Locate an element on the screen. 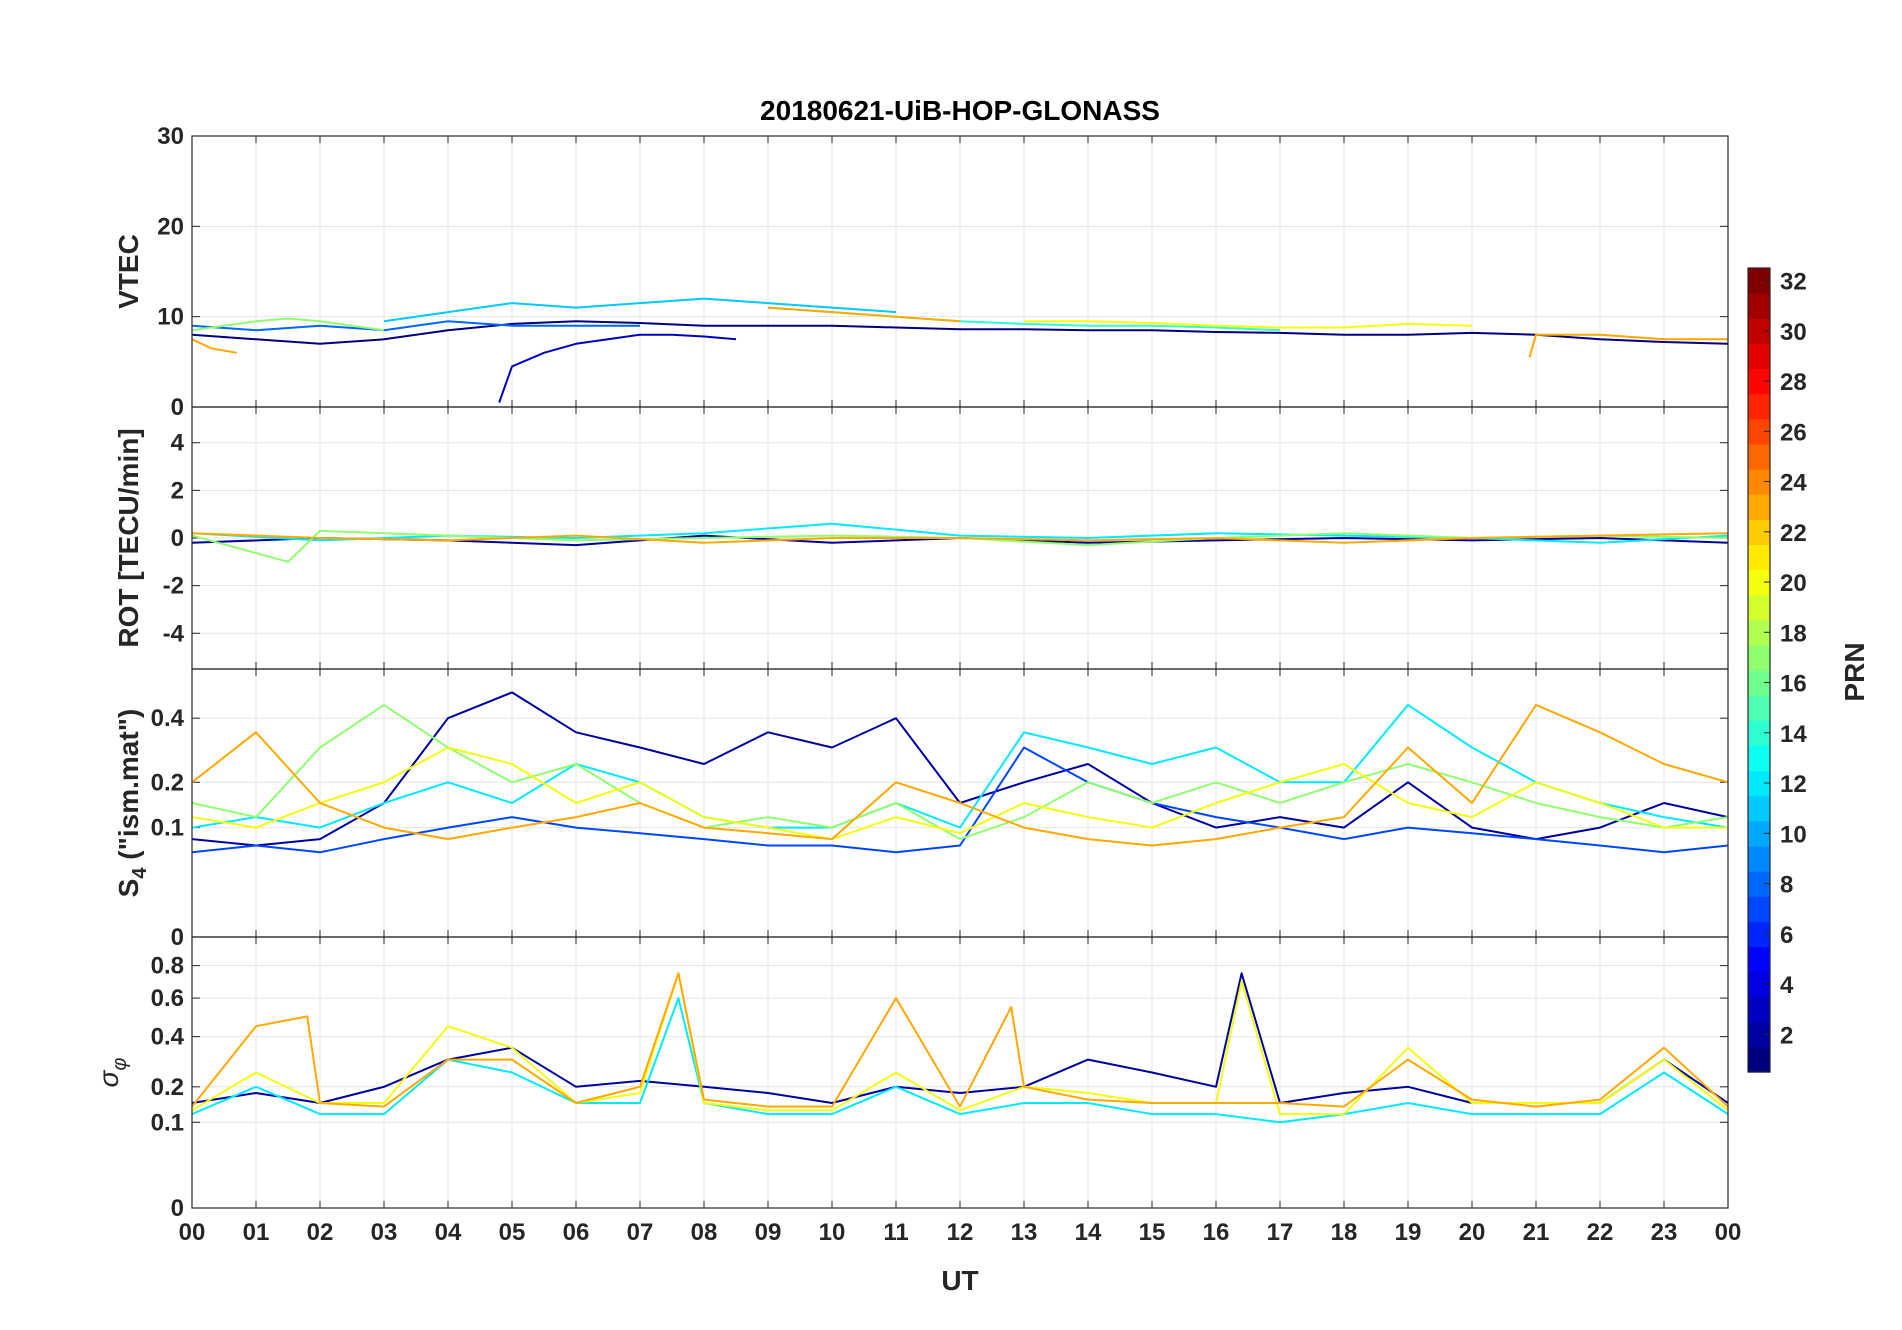 Image resolution: width=1902 pixels, height=1330 pixels. colorbar-tick-label: 22 is located at coordinates (1793, 533).